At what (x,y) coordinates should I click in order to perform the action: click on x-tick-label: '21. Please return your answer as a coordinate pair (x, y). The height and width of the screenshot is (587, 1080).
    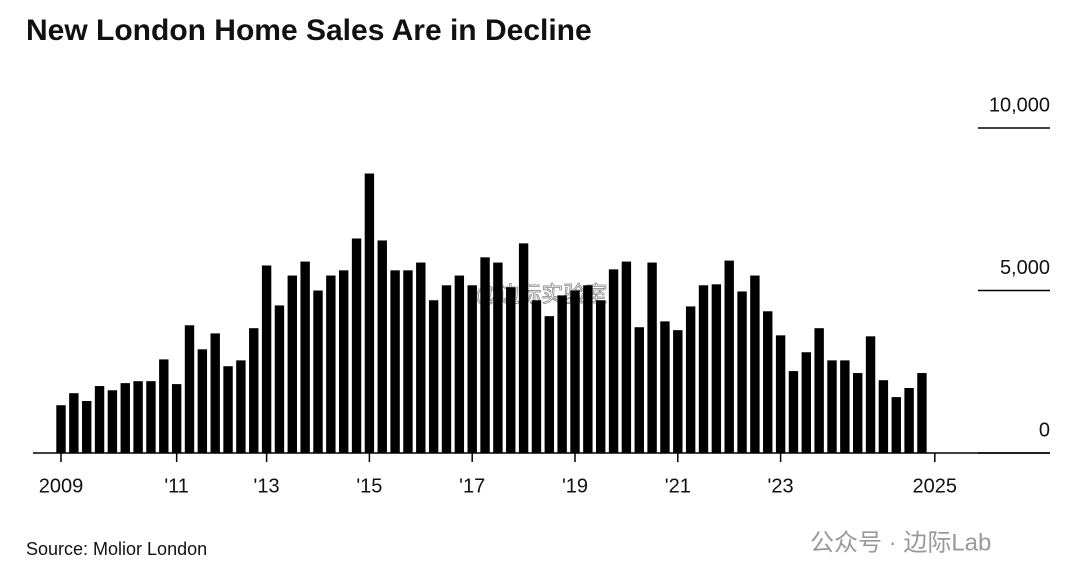
    Looking at the image, I should click on (678, 486).